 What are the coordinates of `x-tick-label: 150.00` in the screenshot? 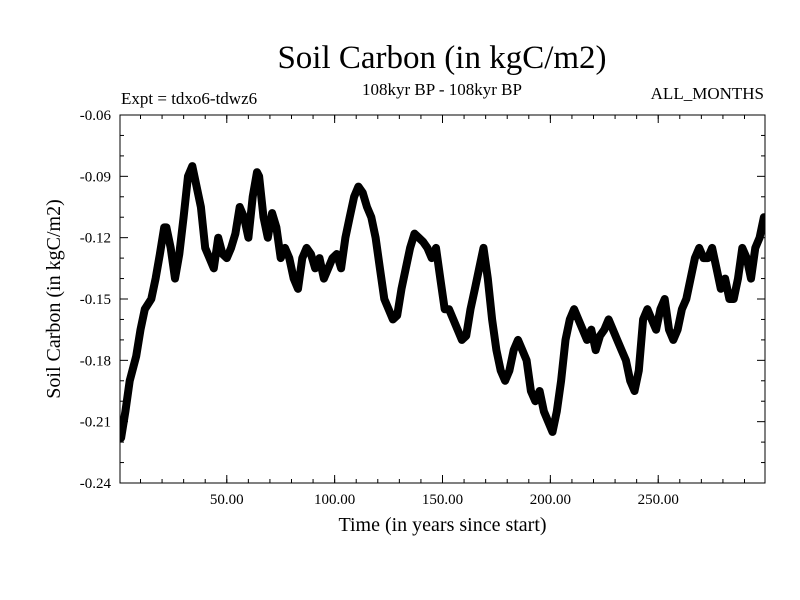 It's located at (442, 500).